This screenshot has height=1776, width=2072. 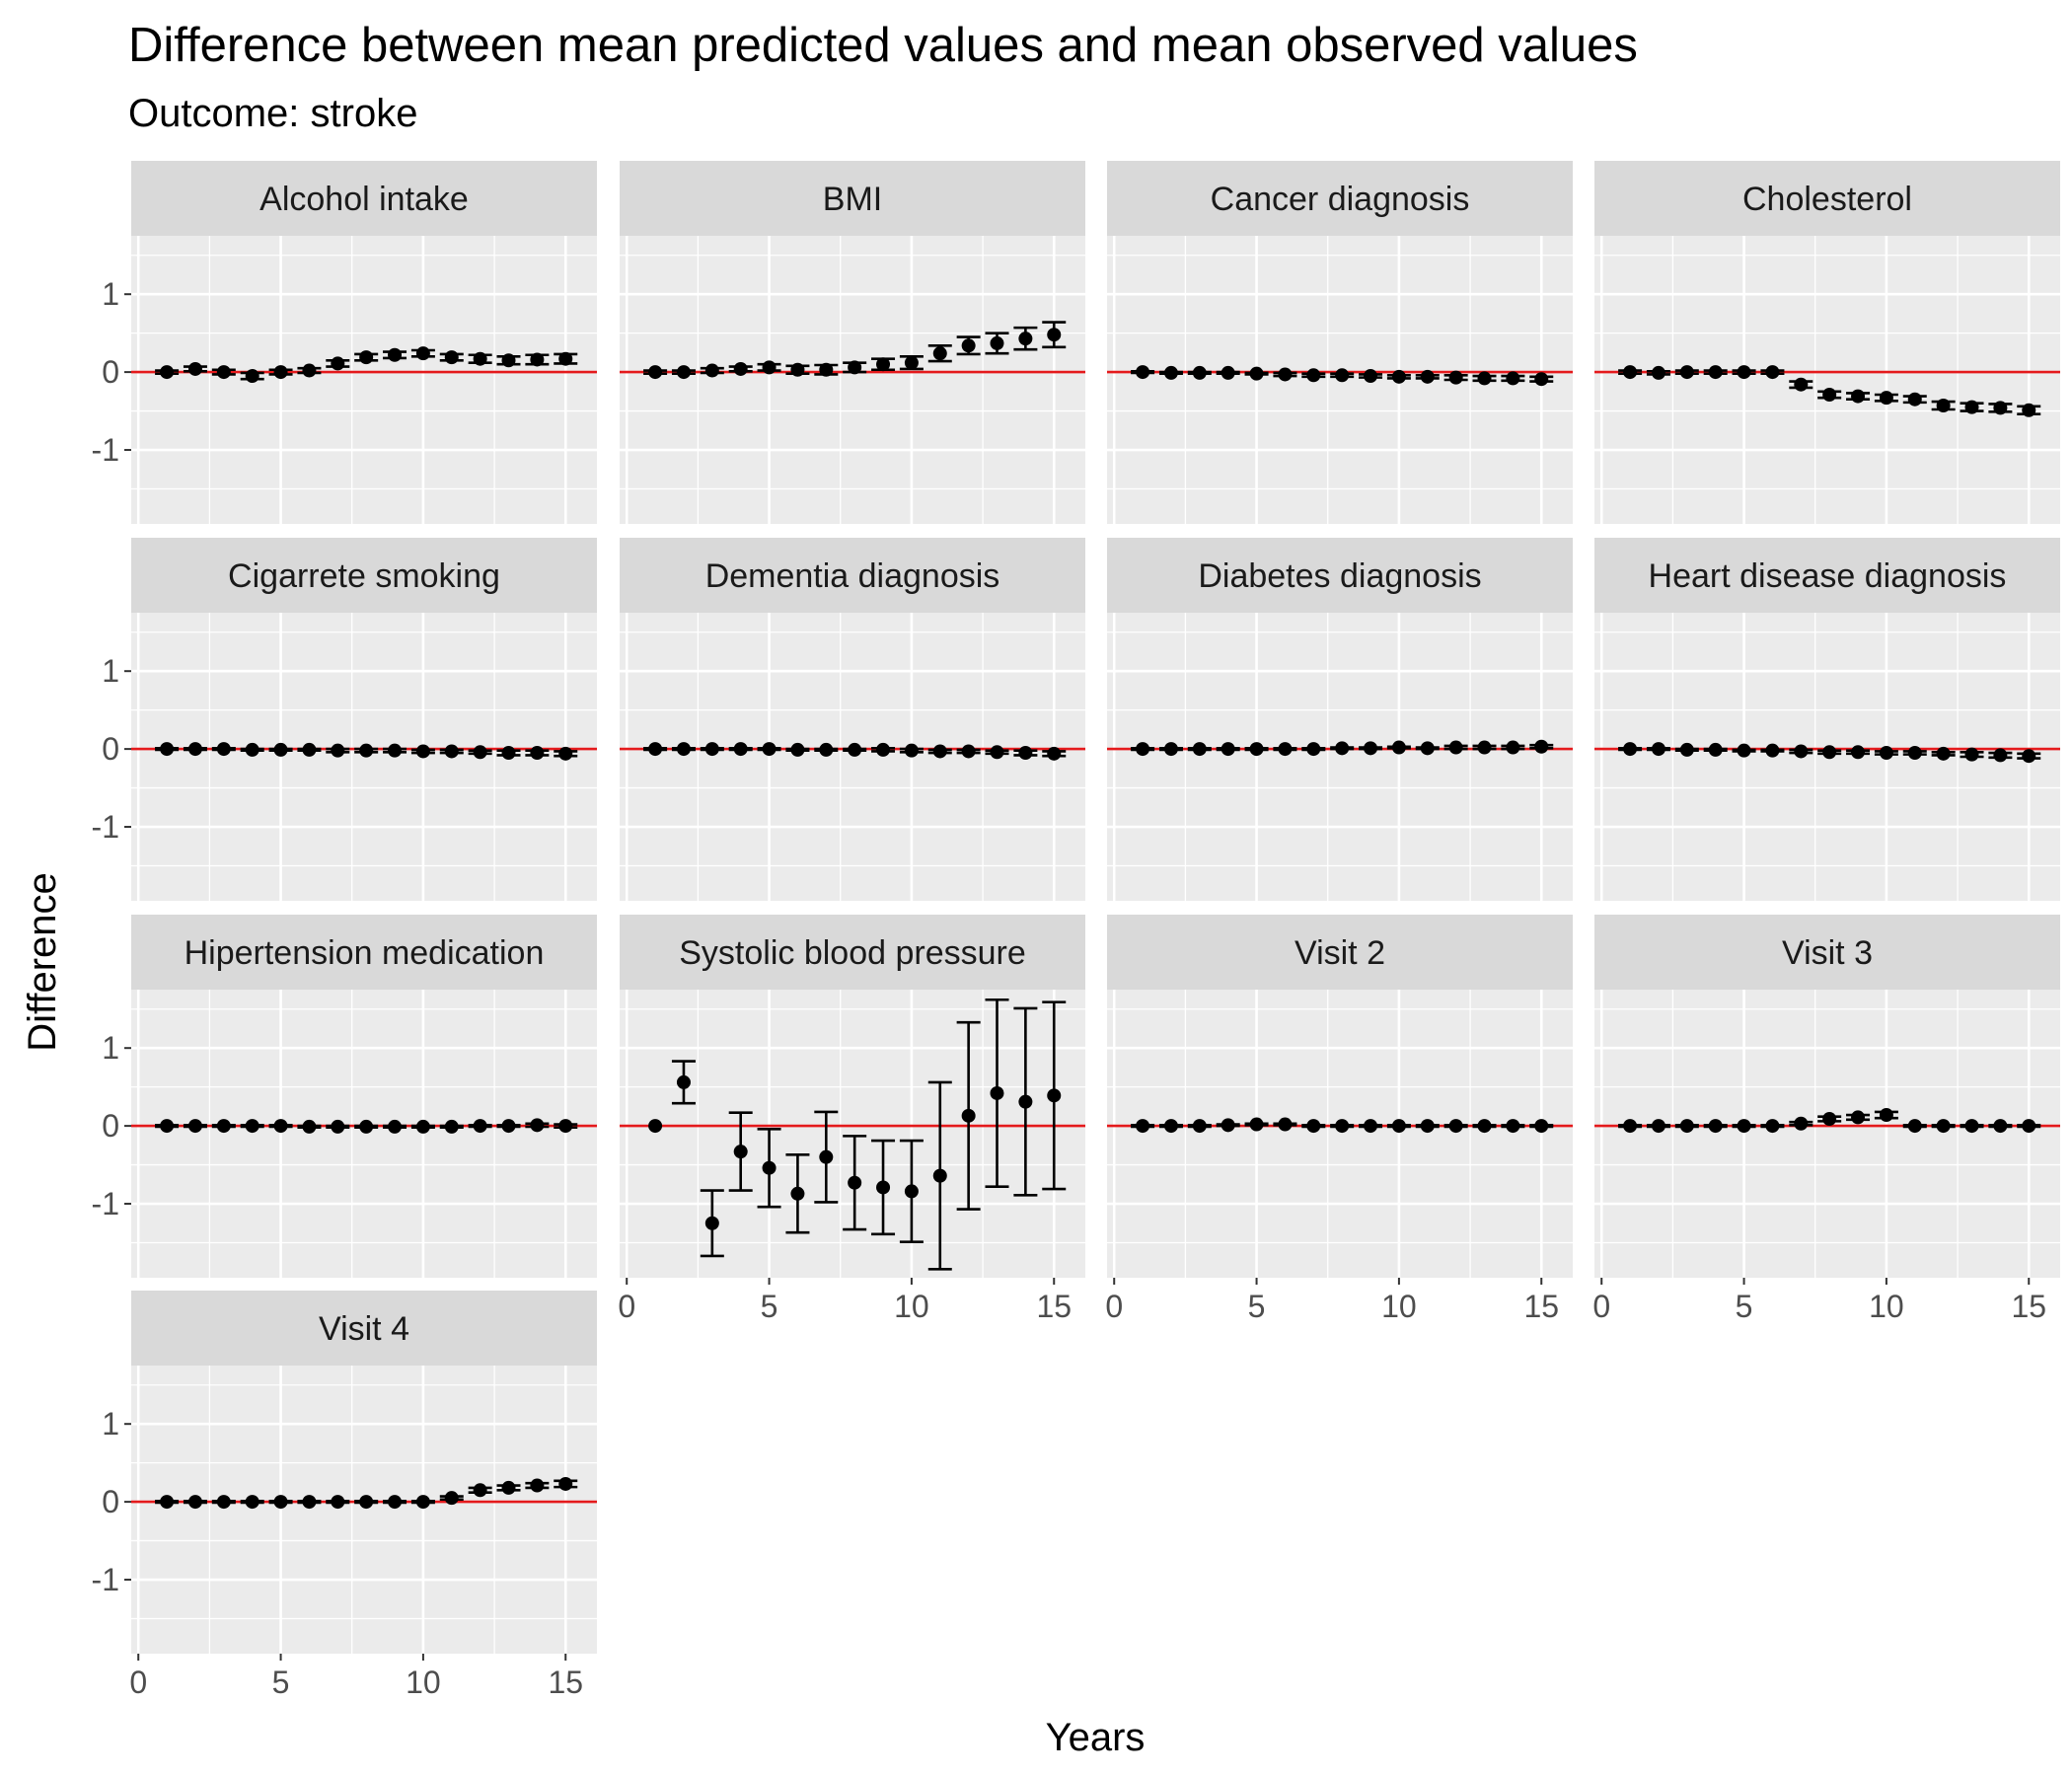 What do you see at coordinates (364, 200) in the screenshot?
I see `facet-strip-label: Alcohol intake` at bounding box center [364, 200].